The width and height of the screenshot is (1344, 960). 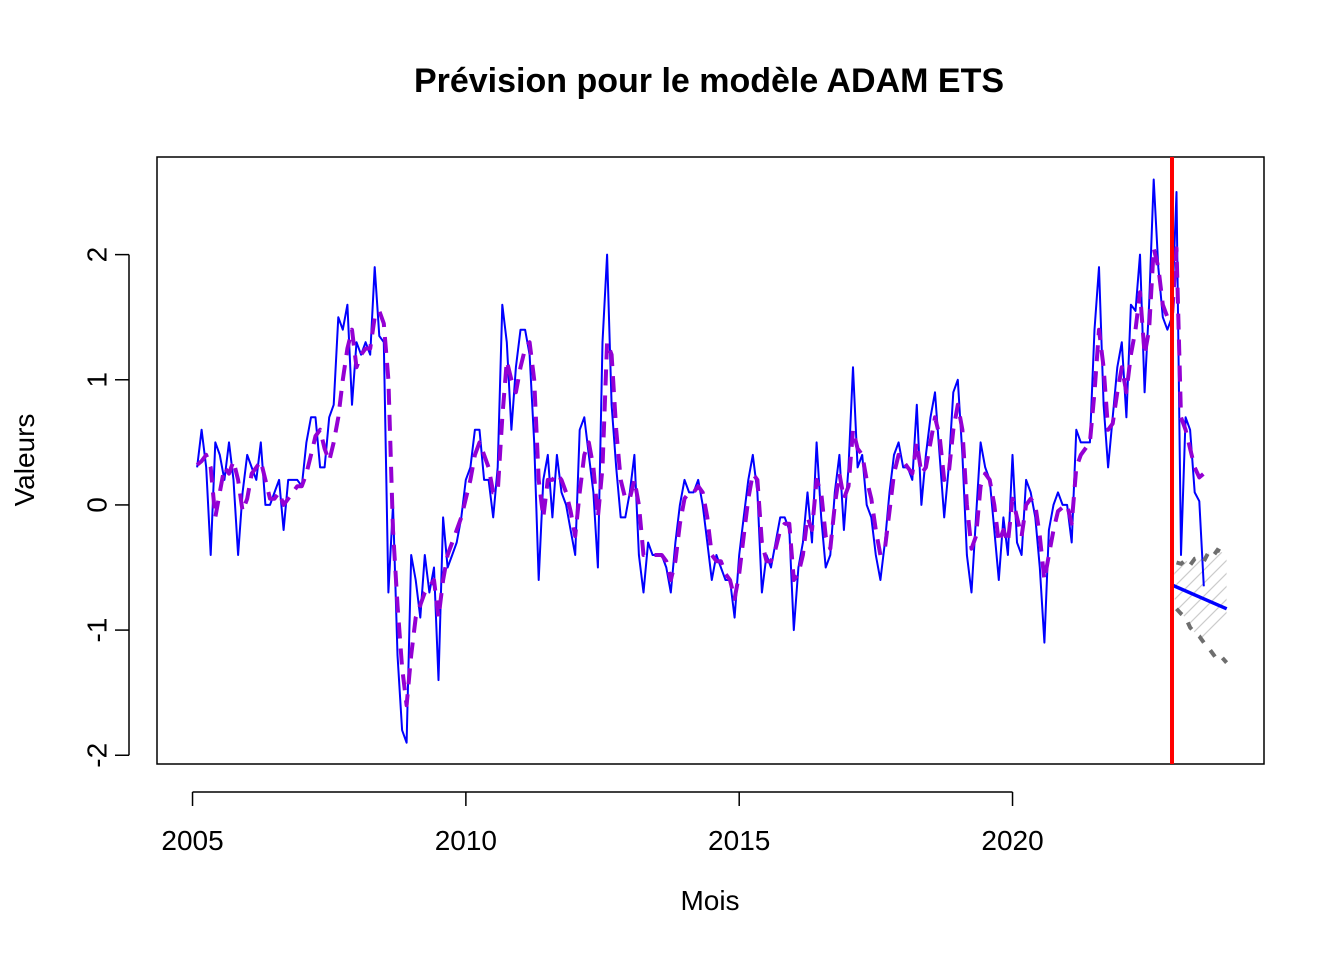 What do you see at coordinates (96, 255) in the screenshot?
I see `y-tick-label: 2` at bounding box center [96, 255].